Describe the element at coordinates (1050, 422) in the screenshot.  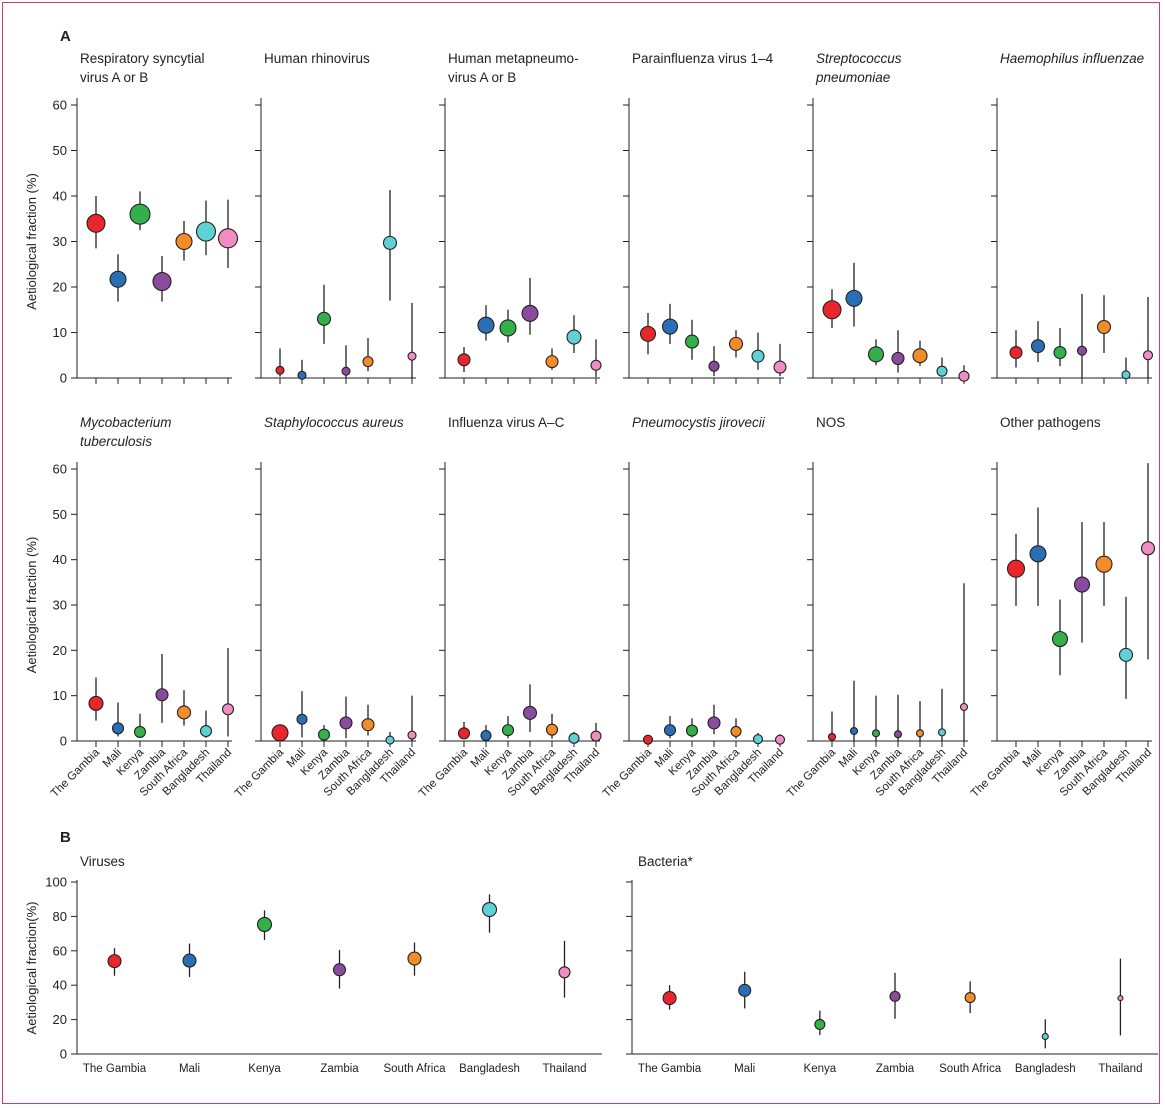
I see `panel-title: Other pathogens` at that location.